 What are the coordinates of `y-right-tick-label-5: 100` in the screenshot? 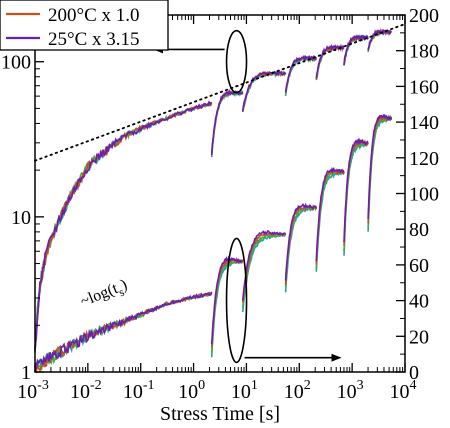 It's located at (424, 195).